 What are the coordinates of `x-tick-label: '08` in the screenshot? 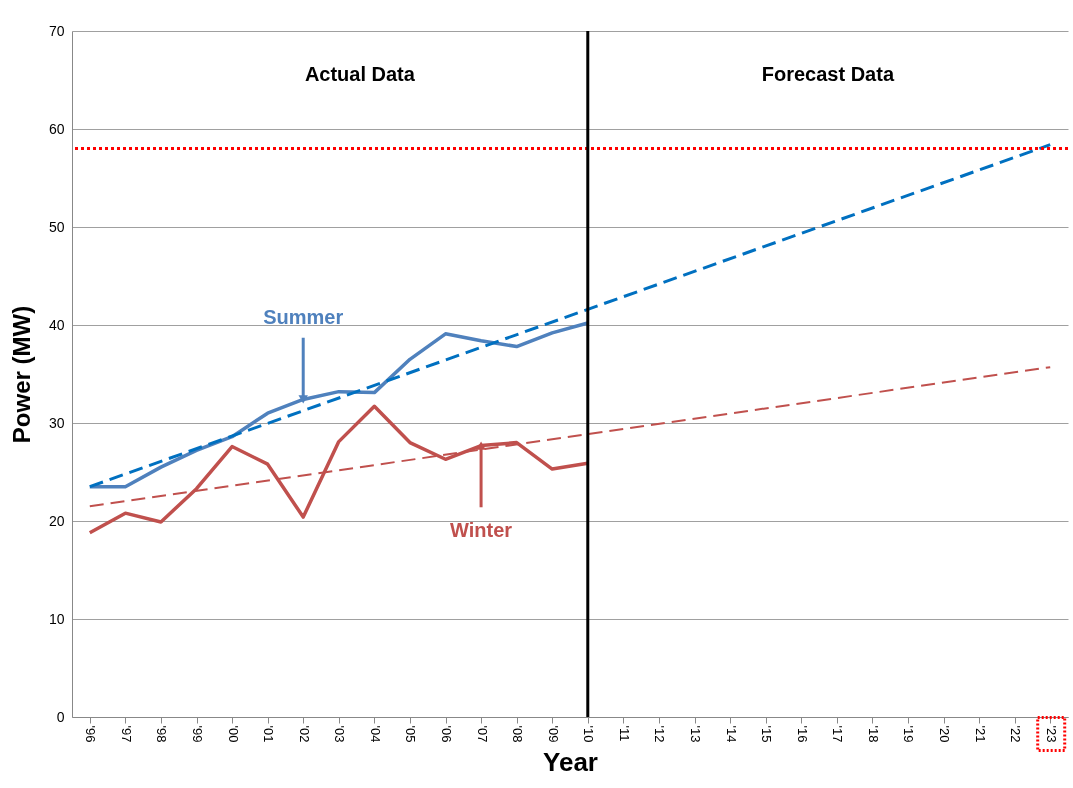 It's located at (518, 734).